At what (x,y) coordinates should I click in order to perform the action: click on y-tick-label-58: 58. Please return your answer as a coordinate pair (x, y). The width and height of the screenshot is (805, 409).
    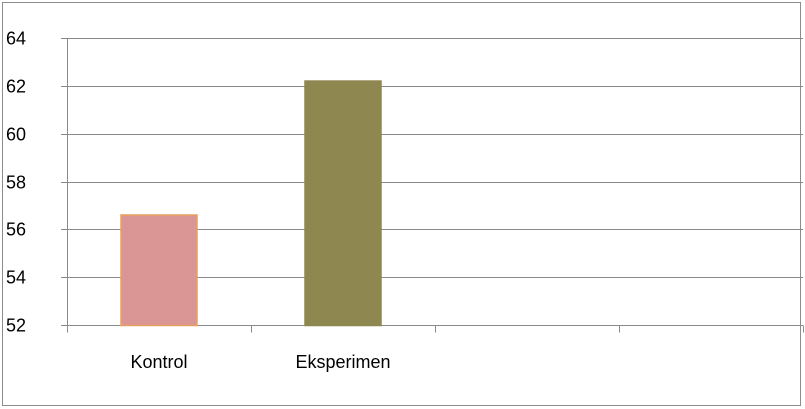
    Looking at the image, I should click on (16, 183).